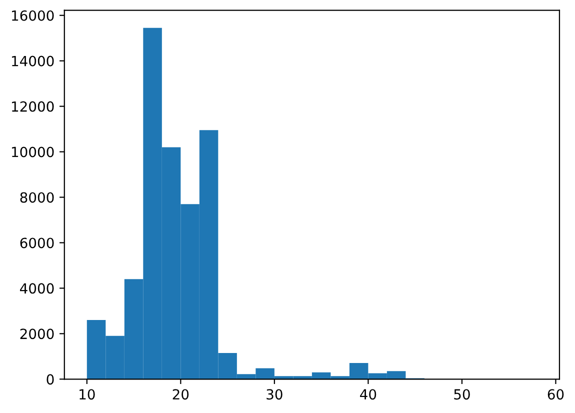  What do you see at coordinates (274, 394) in the screenshot?
I see `x-tick-label: 30` at bounding box center [274, 394].